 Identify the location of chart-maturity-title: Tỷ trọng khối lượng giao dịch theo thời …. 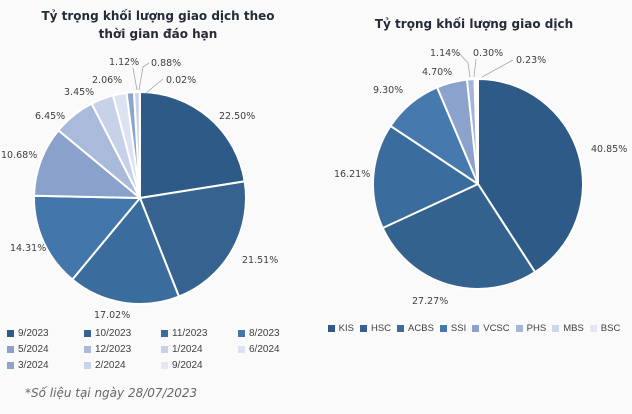
(158, 25).